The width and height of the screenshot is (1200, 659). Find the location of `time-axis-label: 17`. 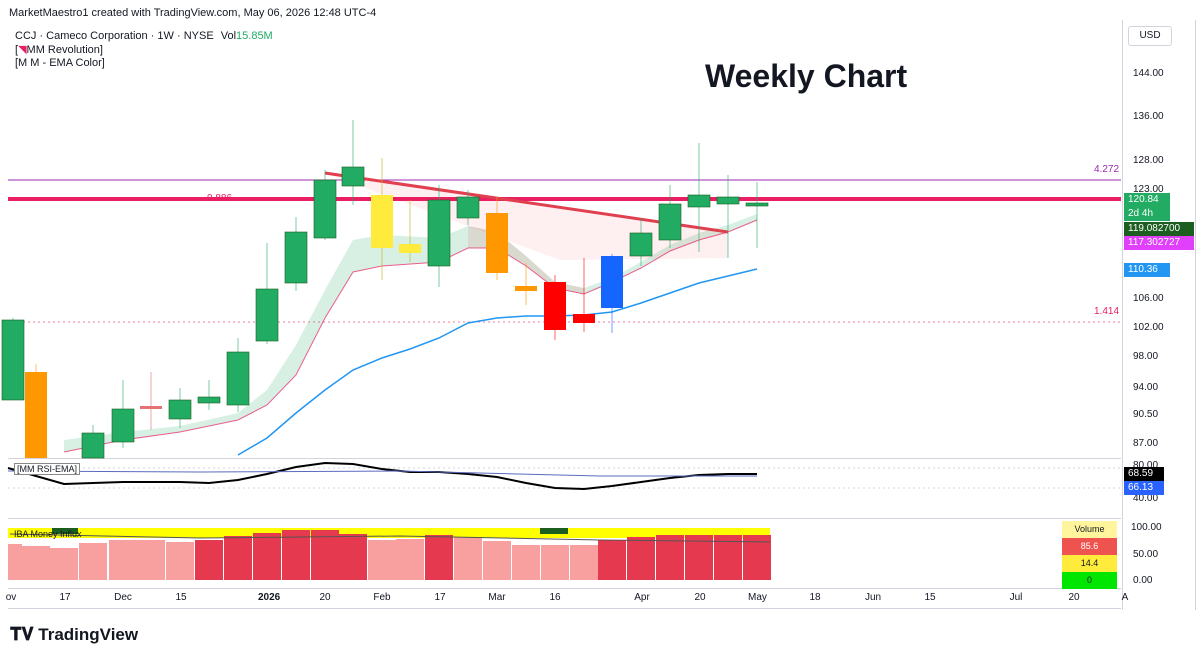

time-axis-label: 17 is located at coordinates (440, 597).